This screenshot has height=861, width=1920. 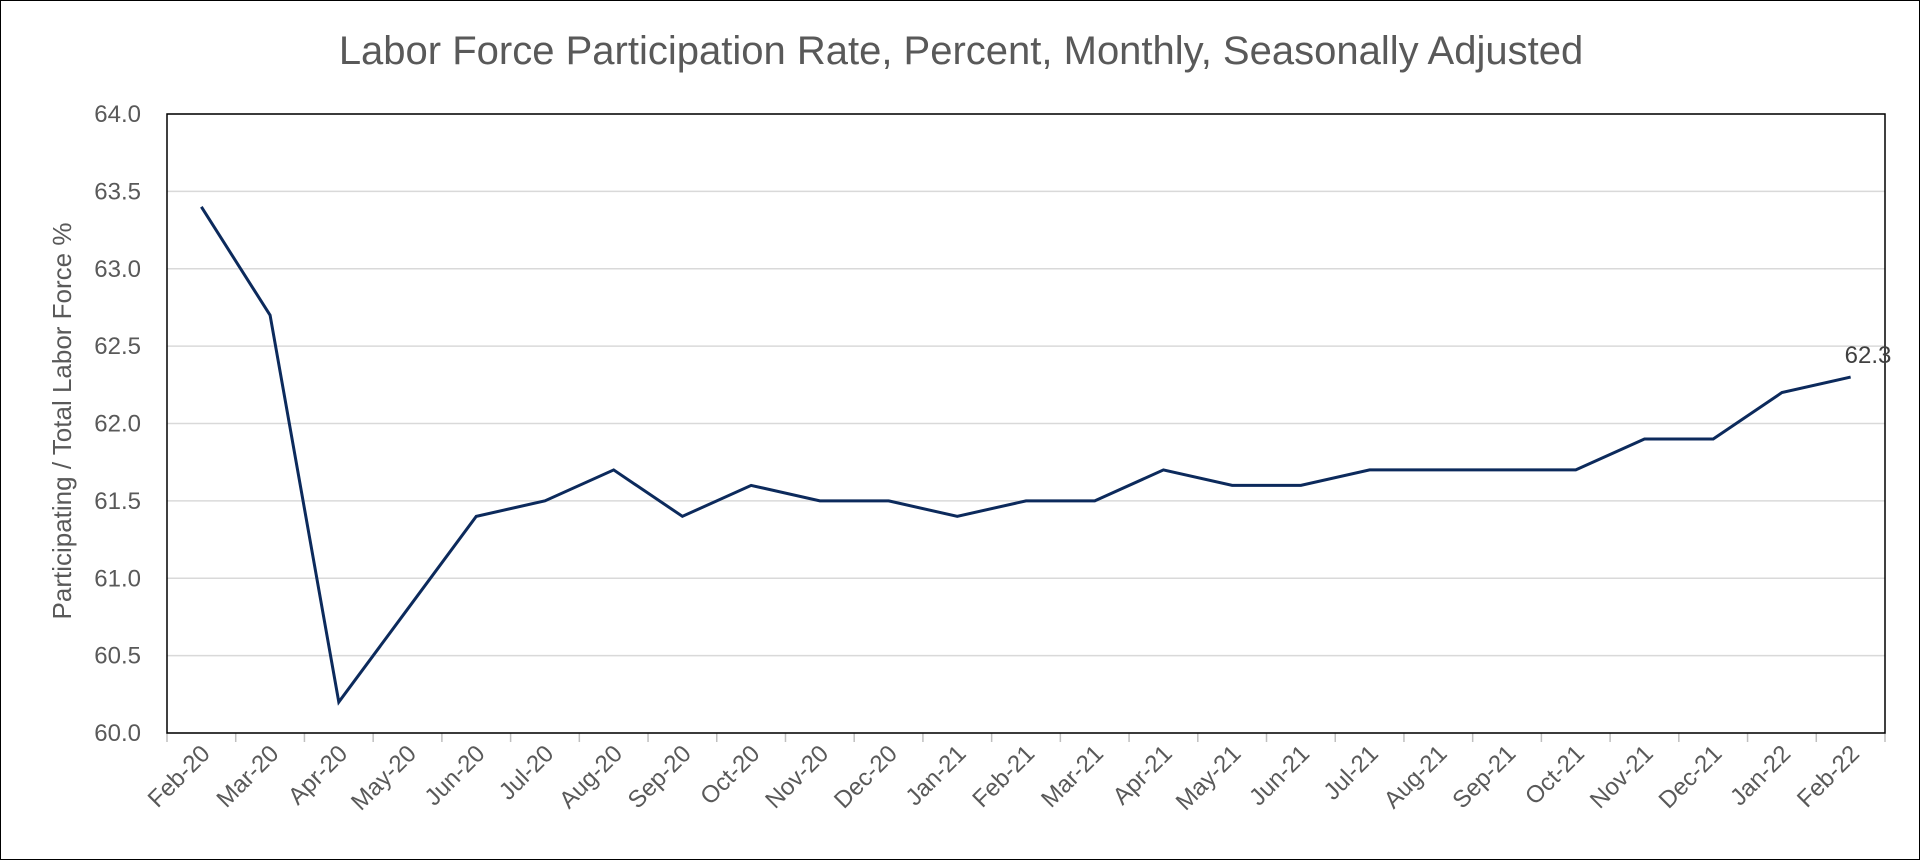 I want to click on x-tick-label: Dec-21, so click(x=1691, y=777).